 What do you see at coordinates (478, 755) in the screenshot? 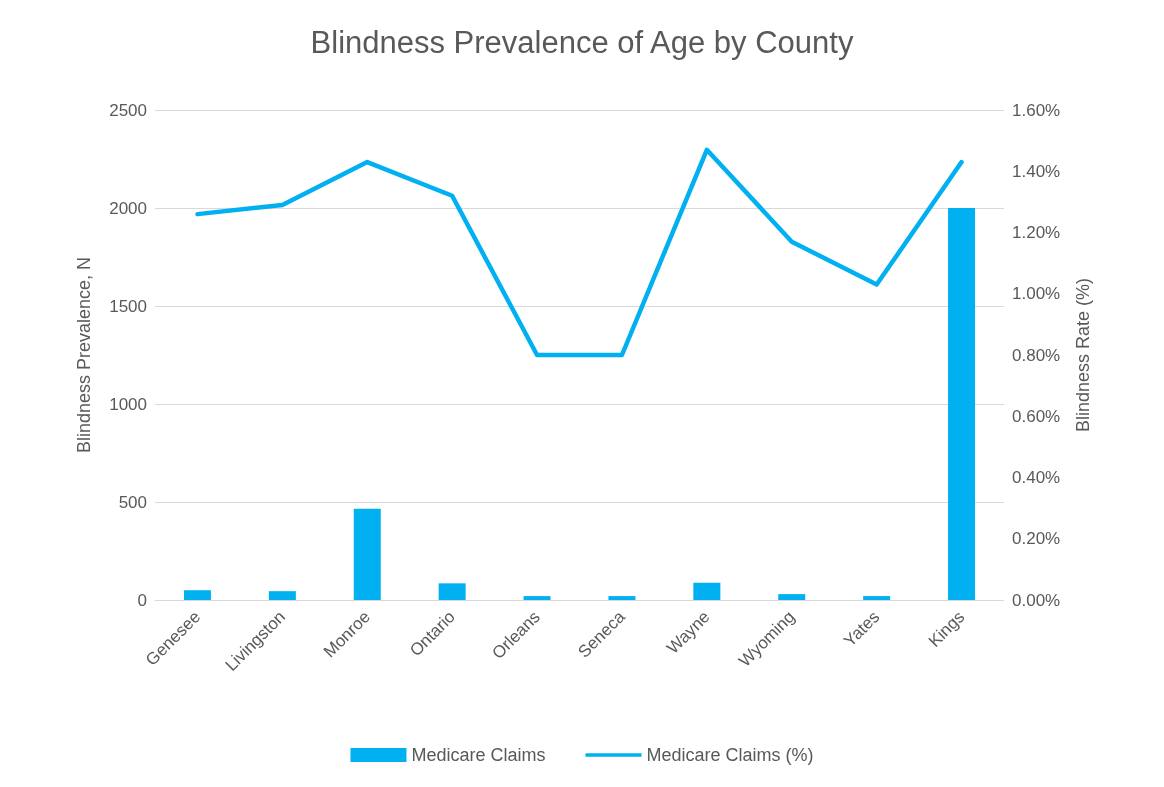
I see `legend-label: Medicare Claims` at bounding box center [478, 755].